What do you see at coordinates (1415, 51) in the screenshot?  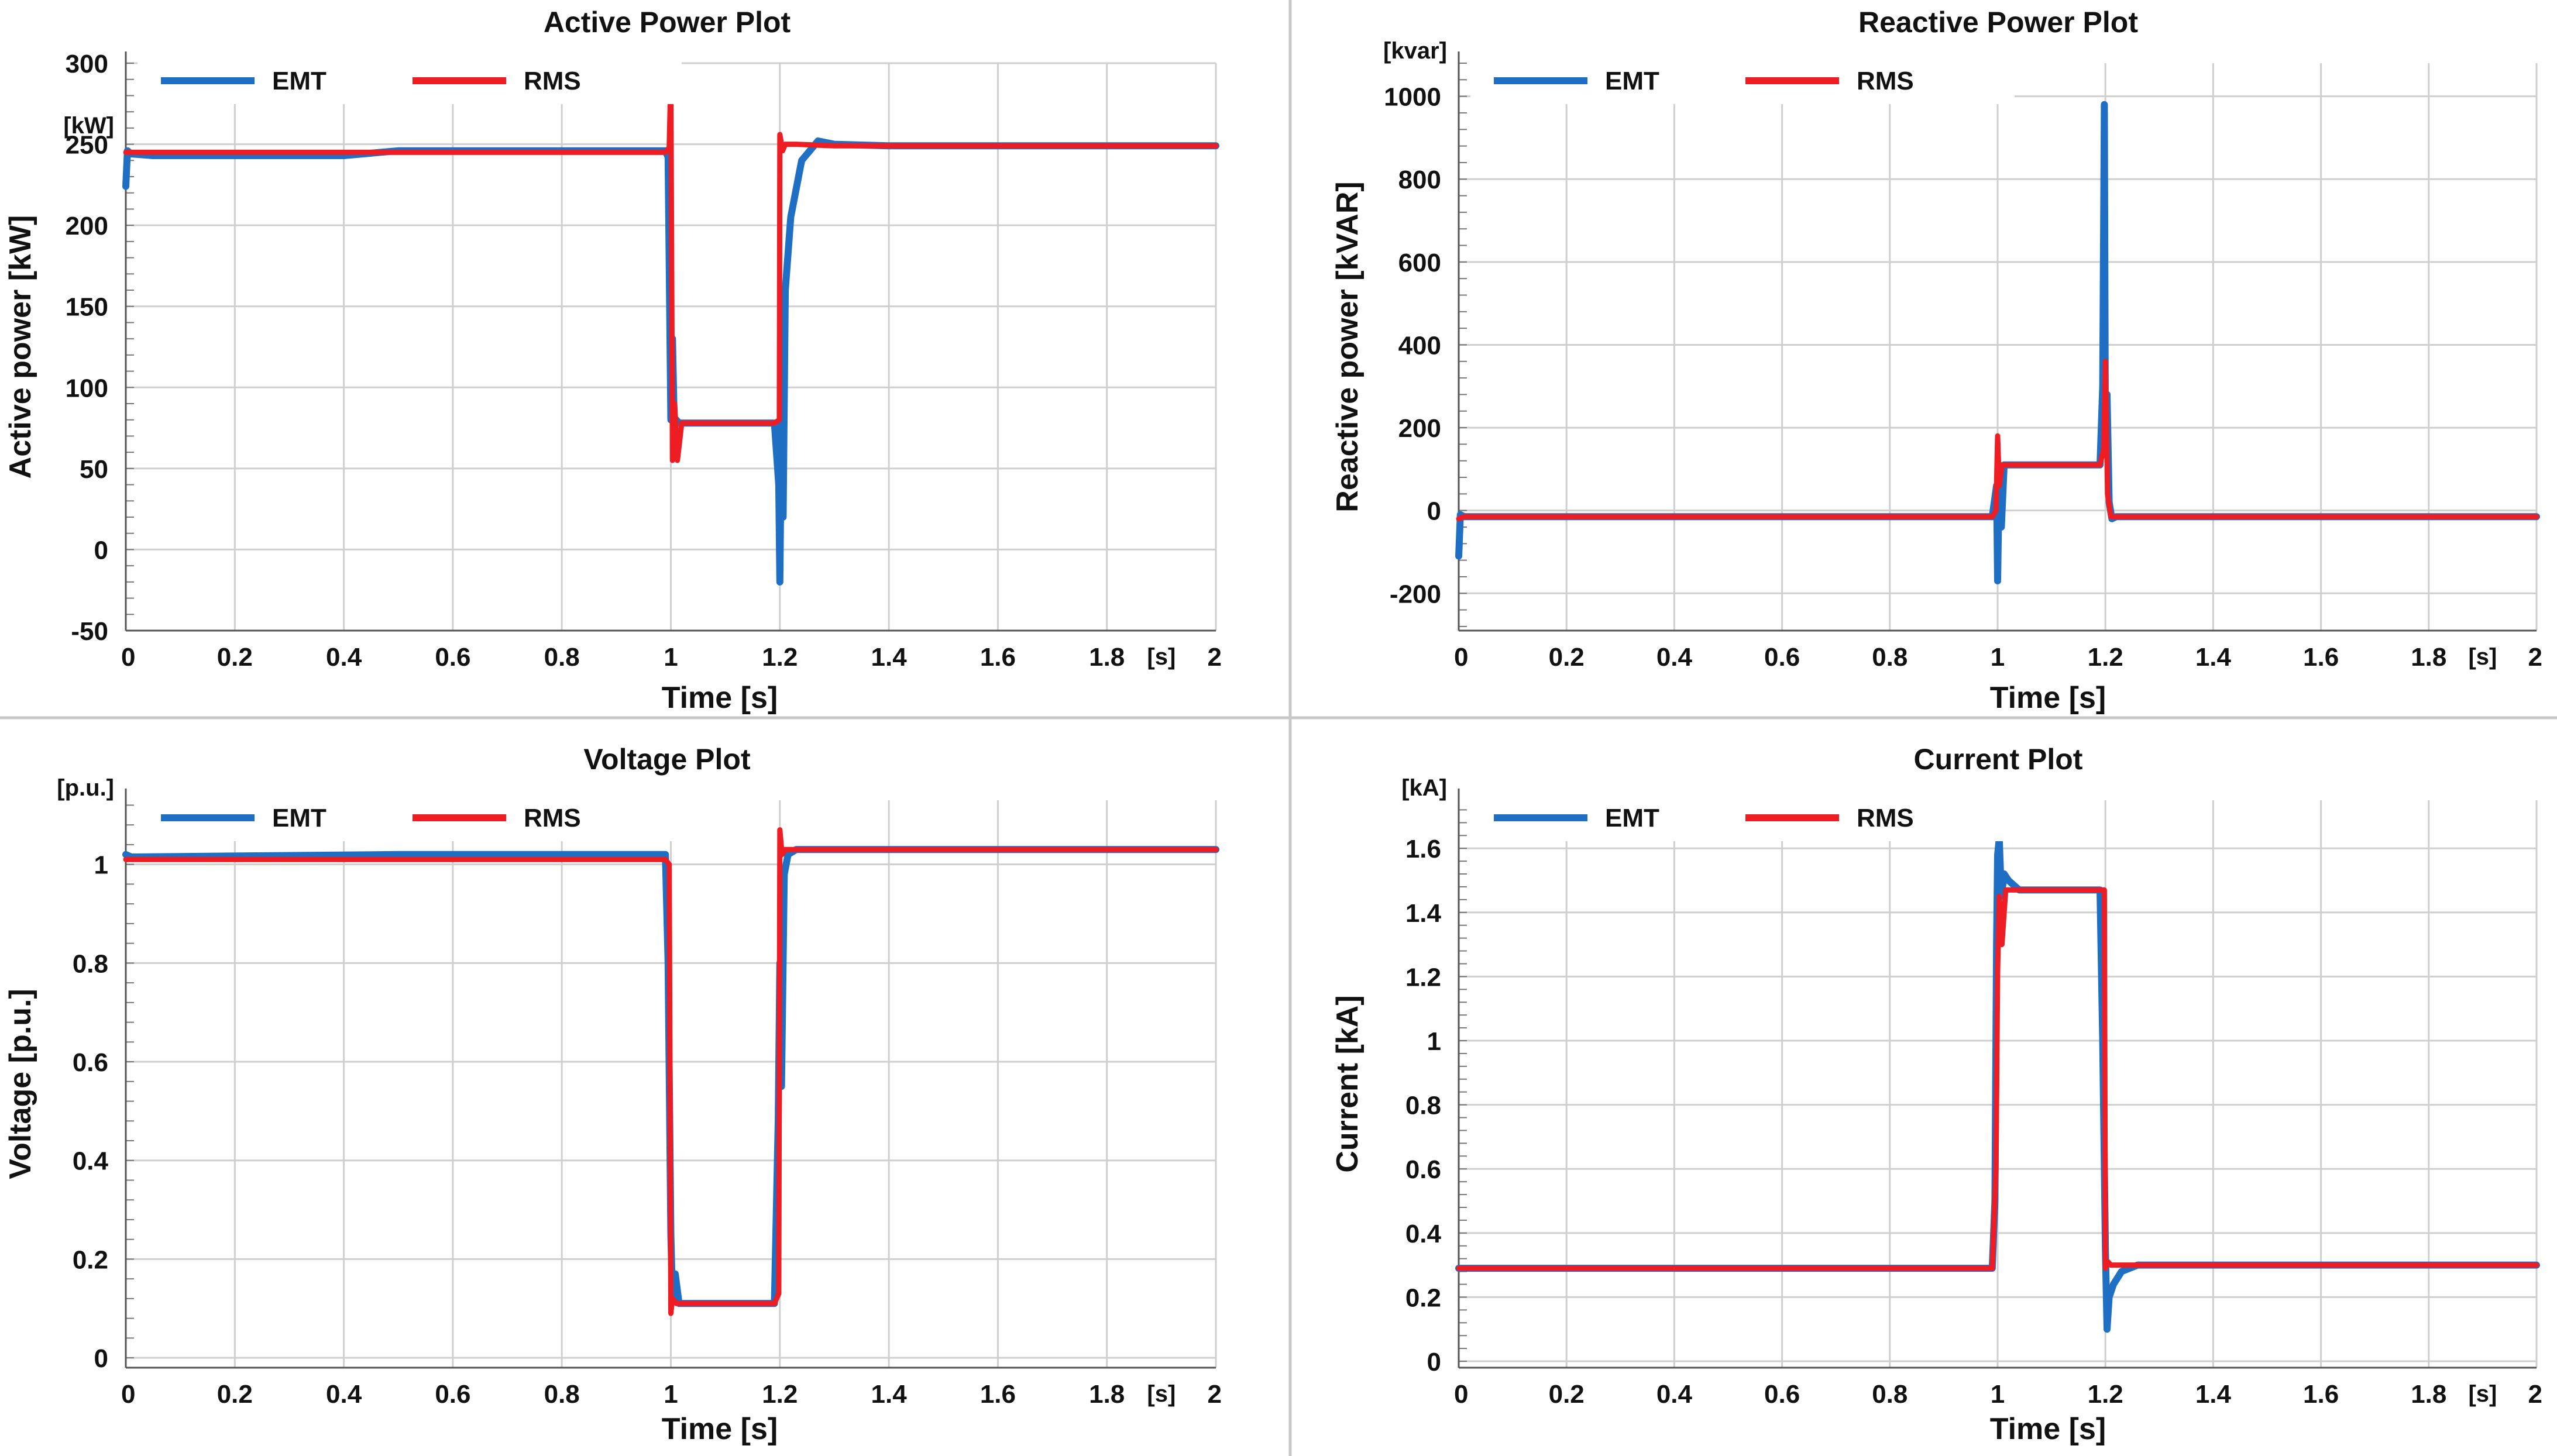 I see `y-unit-label: [kvar]` at bounding box center [1415, 51].